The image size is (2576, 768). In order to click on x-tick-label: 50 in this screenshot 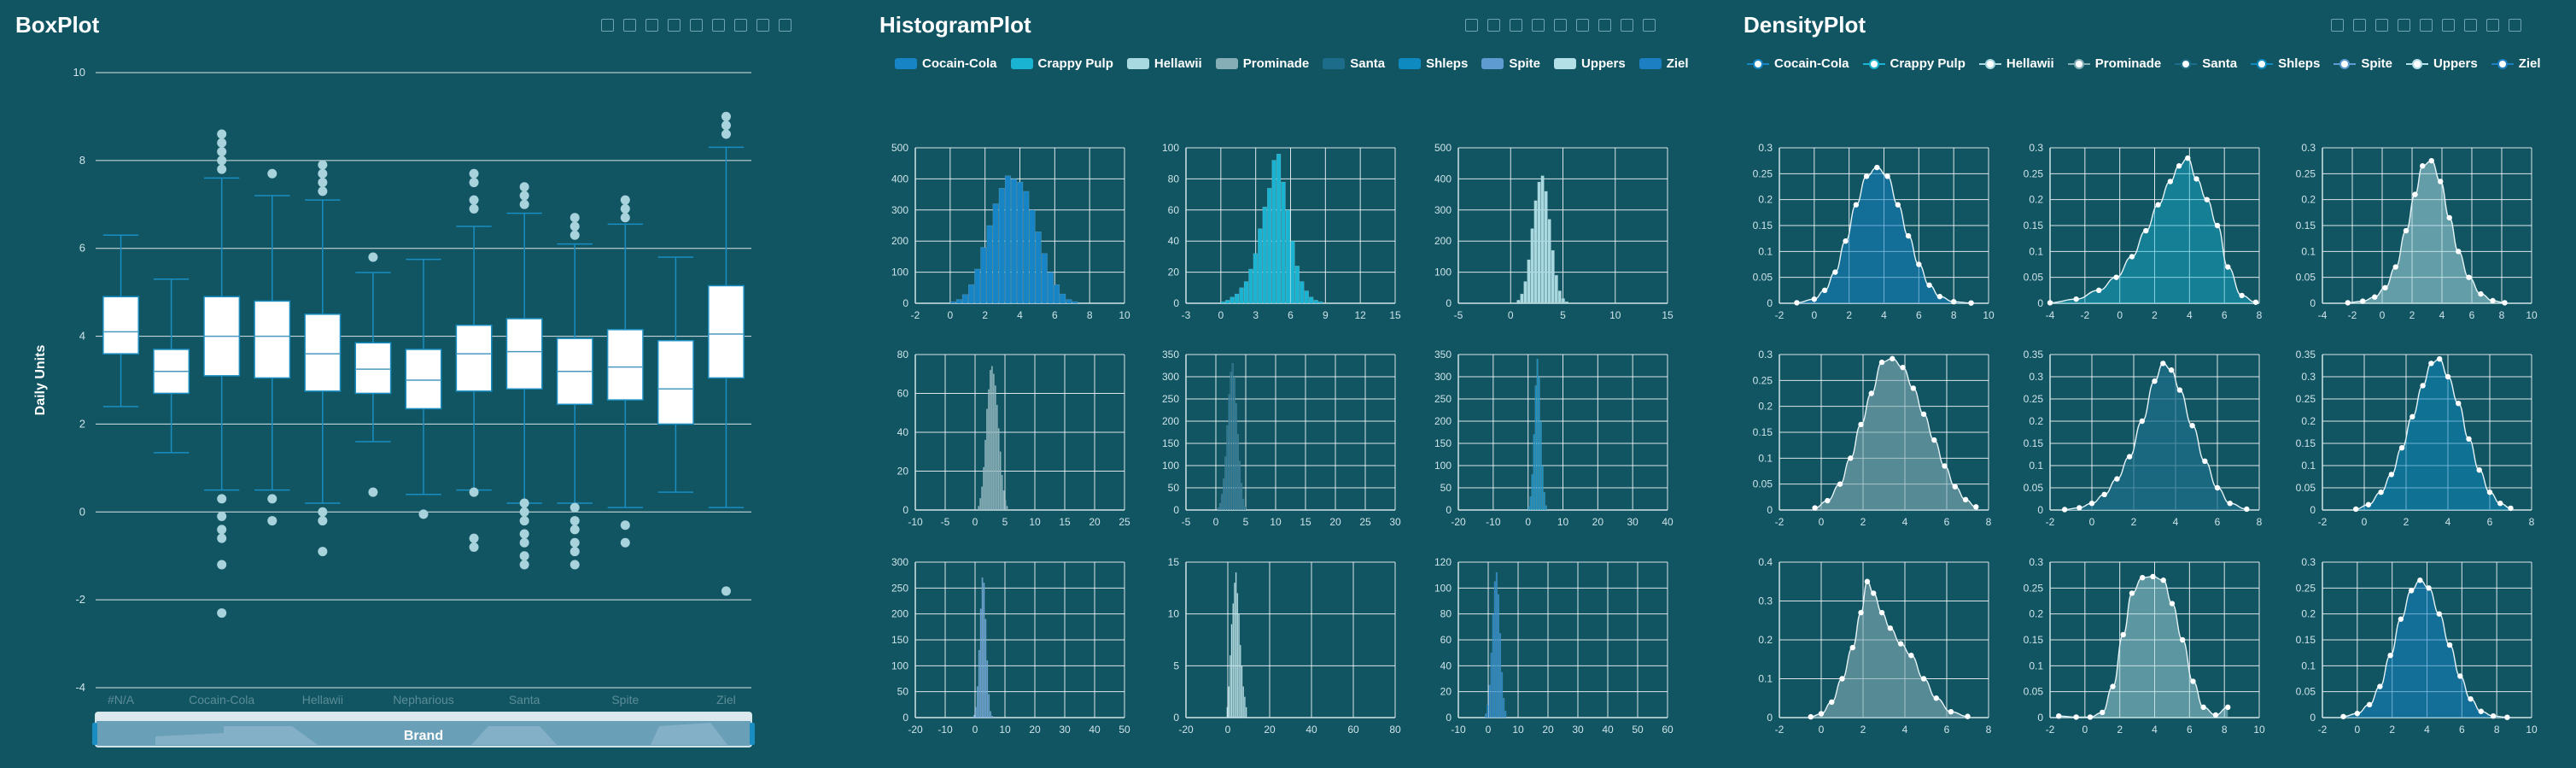, I will do `click(1124, 730)`.